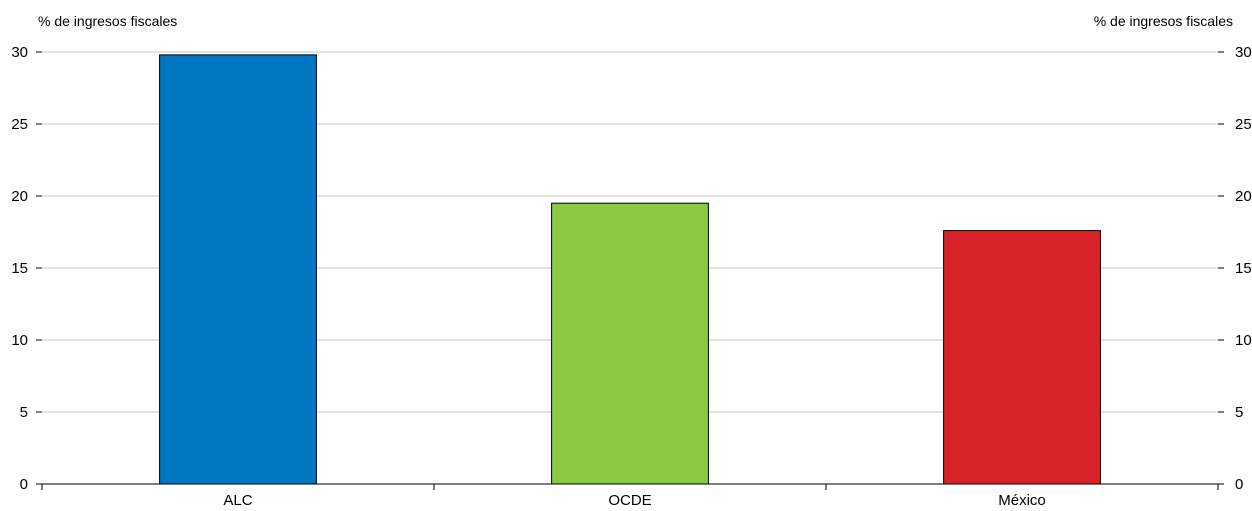 This screenshot has width=1252, height=511. Describe the element at coordinates (1243, 268) in the screenshot. I see `right-tick-label: 15` at that location.